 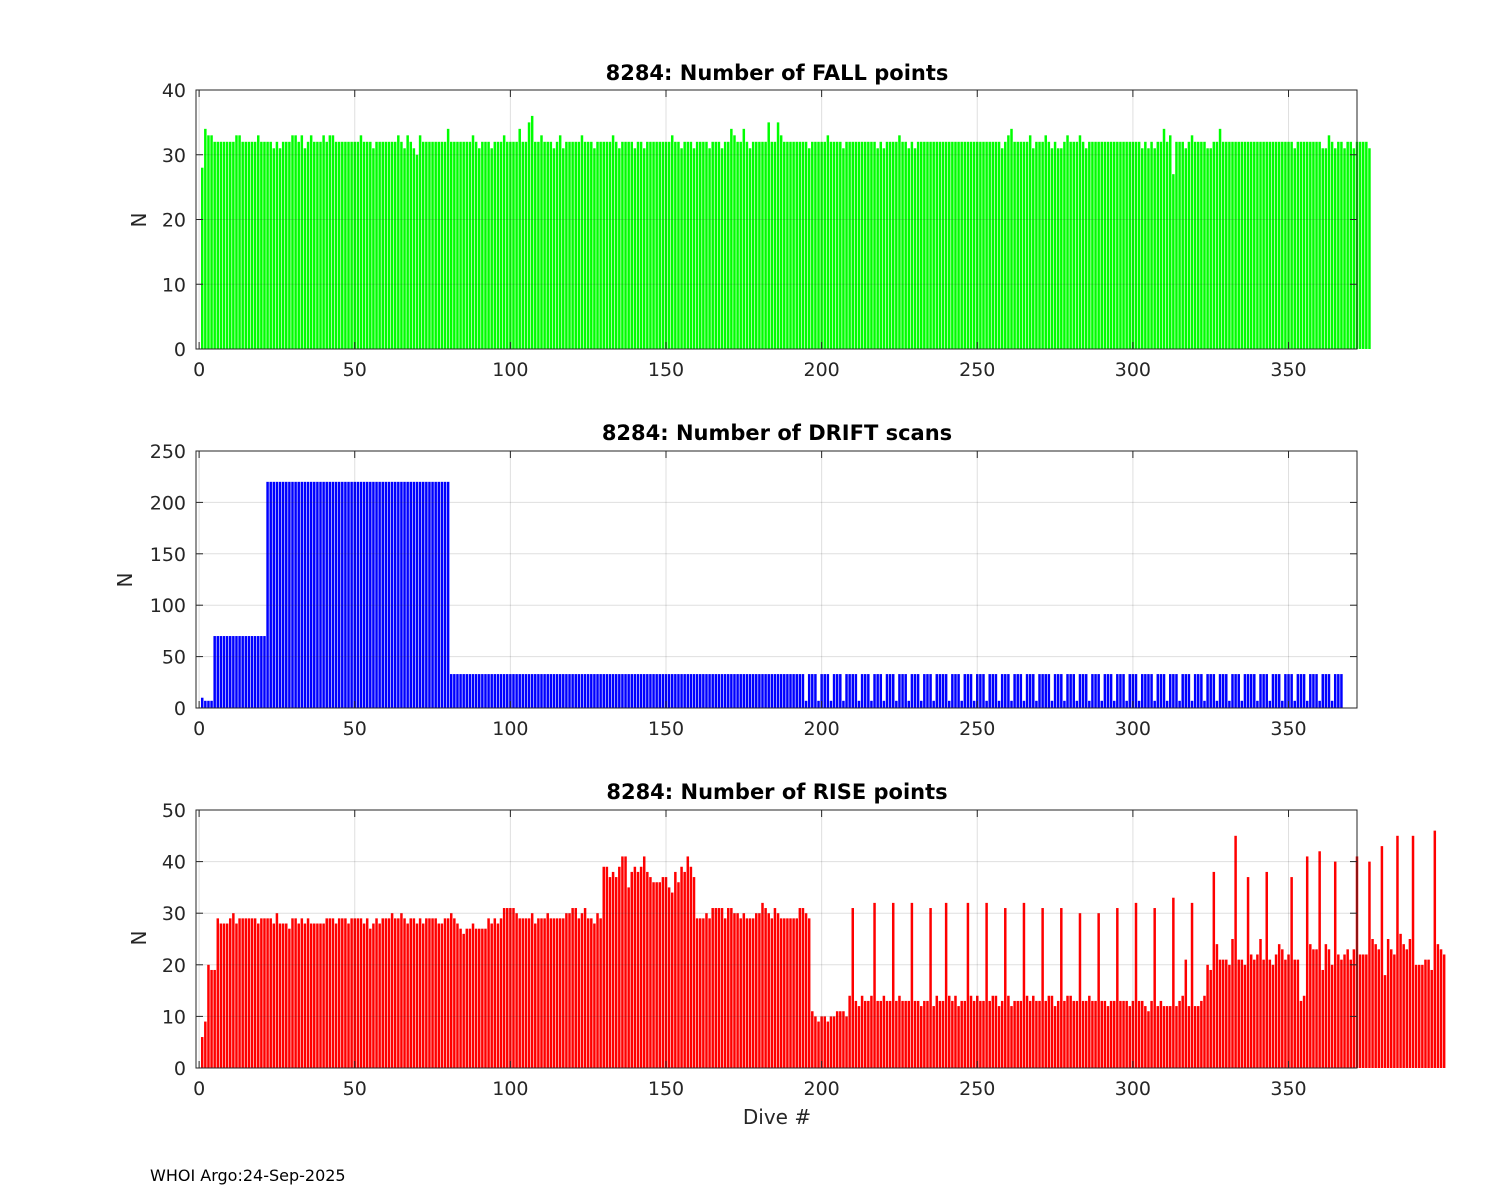 I want to click on rise-y-tick-label: 50, so click(x=174, y=811).